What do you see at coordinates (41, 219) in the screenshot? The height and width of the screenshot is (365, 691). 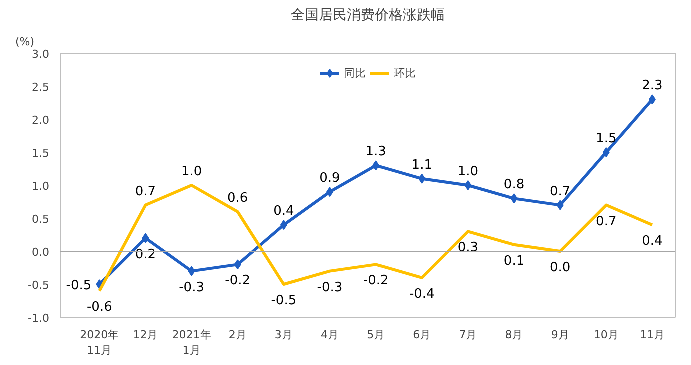 I see `y-tick-label: 0.5` at bounding box center [41, 219].